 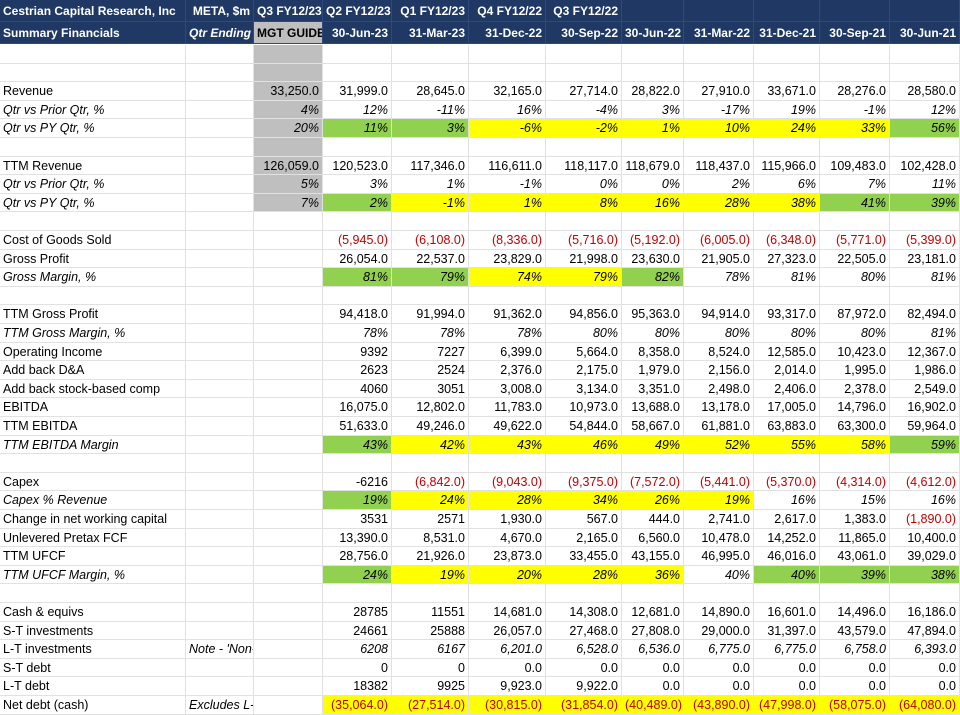 What do you see at coordinates (855, 110) in the screenshot?
I see `value-cell: -1%` at bounding box center [855, 110].